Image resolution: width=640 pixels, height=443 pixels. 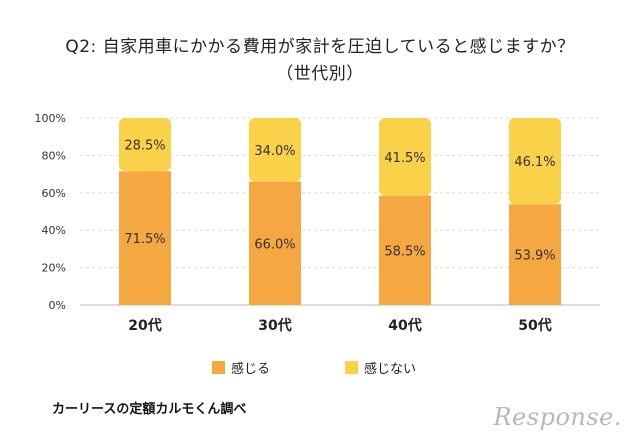 I want to click on y-tick-label-2: 40%, so click(x=54, y=230).